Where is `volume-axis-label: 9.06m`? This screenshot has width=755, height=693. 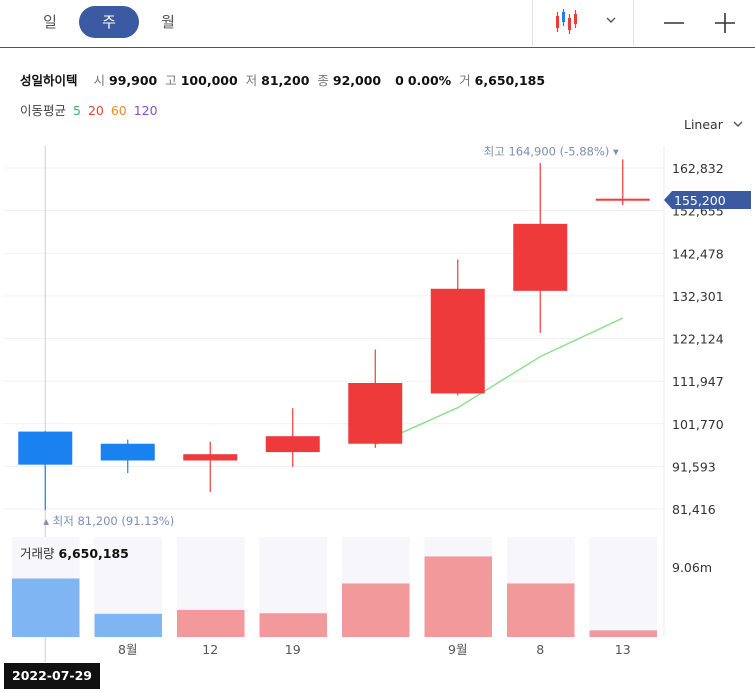 volume-axis-label: 9.06m is located at coordinates (692, 567).